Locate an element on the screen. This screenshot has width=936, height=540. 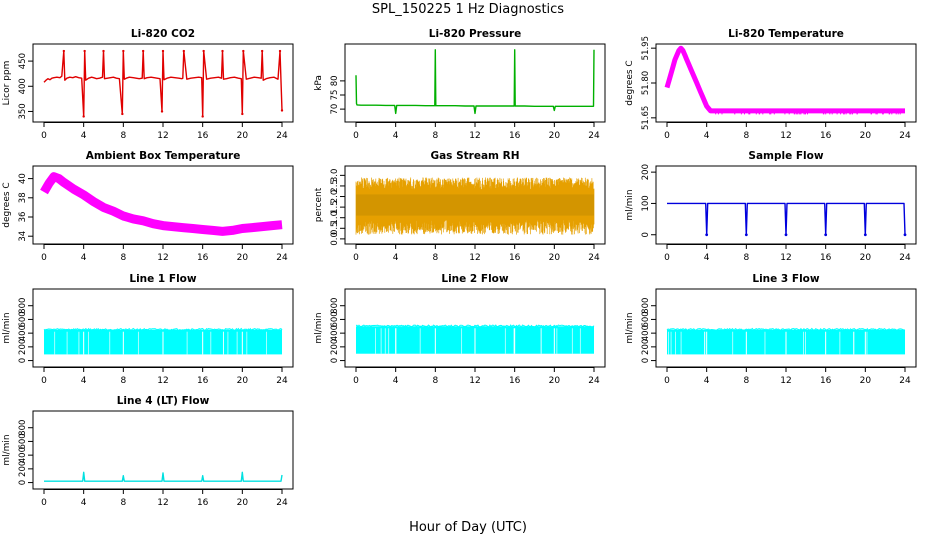
y-axis-label: degrees C is located at coordinates (630, 82).